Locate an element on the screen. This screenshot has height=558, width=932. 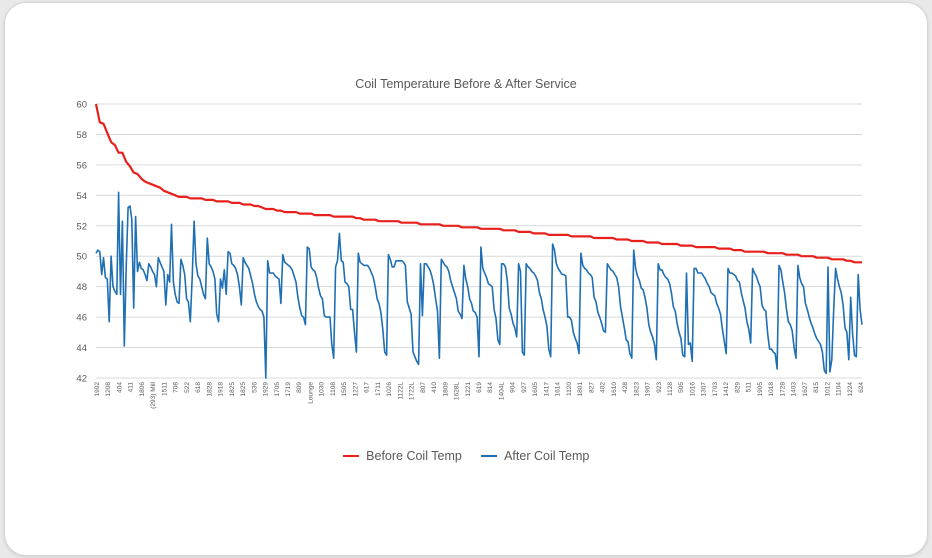
x-tick-label: 1122L is located at coordinates (400, 391).